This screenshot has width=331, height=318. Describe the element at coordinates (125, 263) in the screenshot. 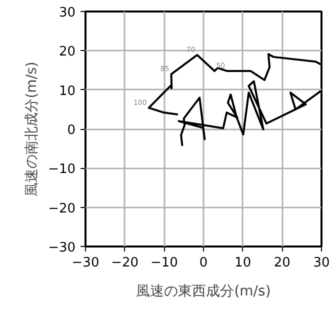

I see `x-tick-label: −20` at that location.